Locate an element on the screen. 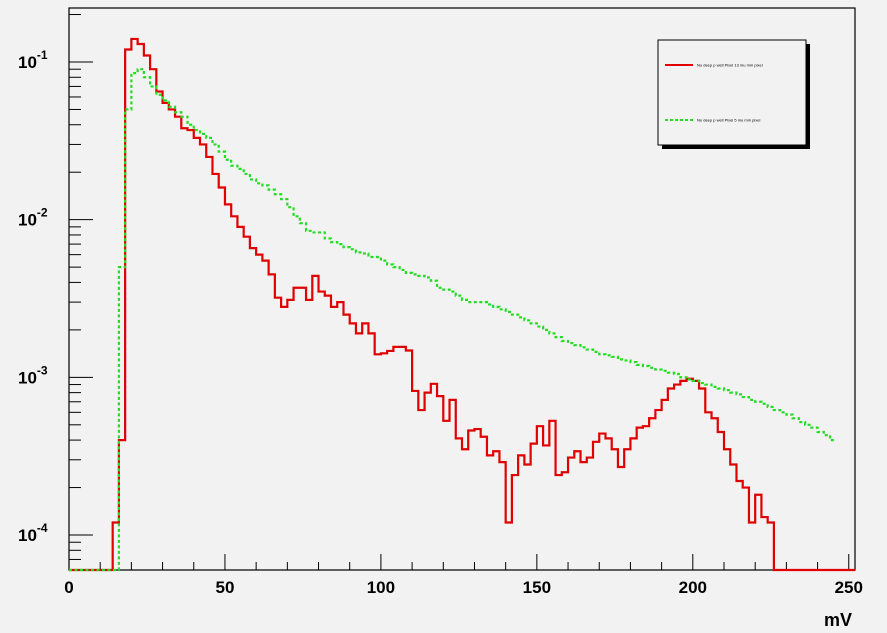  y-tick-label-3: 10⁻⁴ is located at coordinates (33, 533).